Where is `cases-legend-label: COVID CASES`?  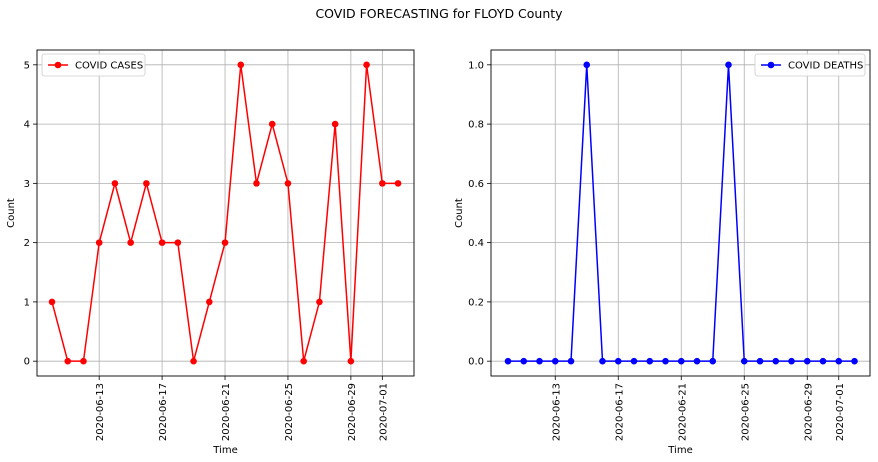 cases-legend-label: COVID CASES is located at coordinates (109, 66).